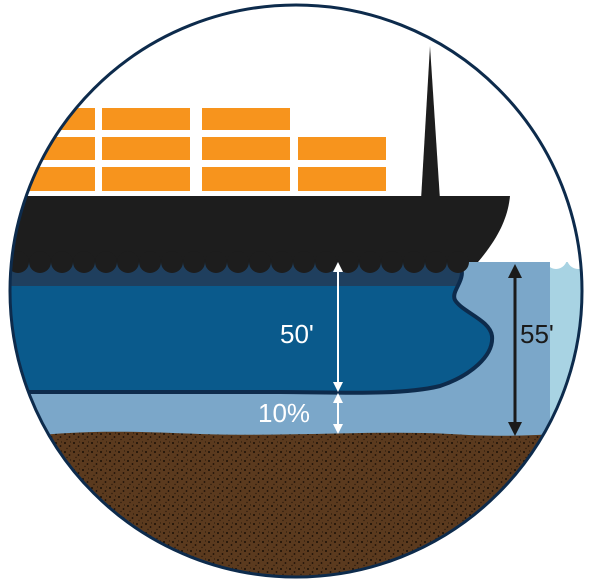 This screenshot has height=582, width=593. I want to click on draft-label: 50', so click(297, 334).